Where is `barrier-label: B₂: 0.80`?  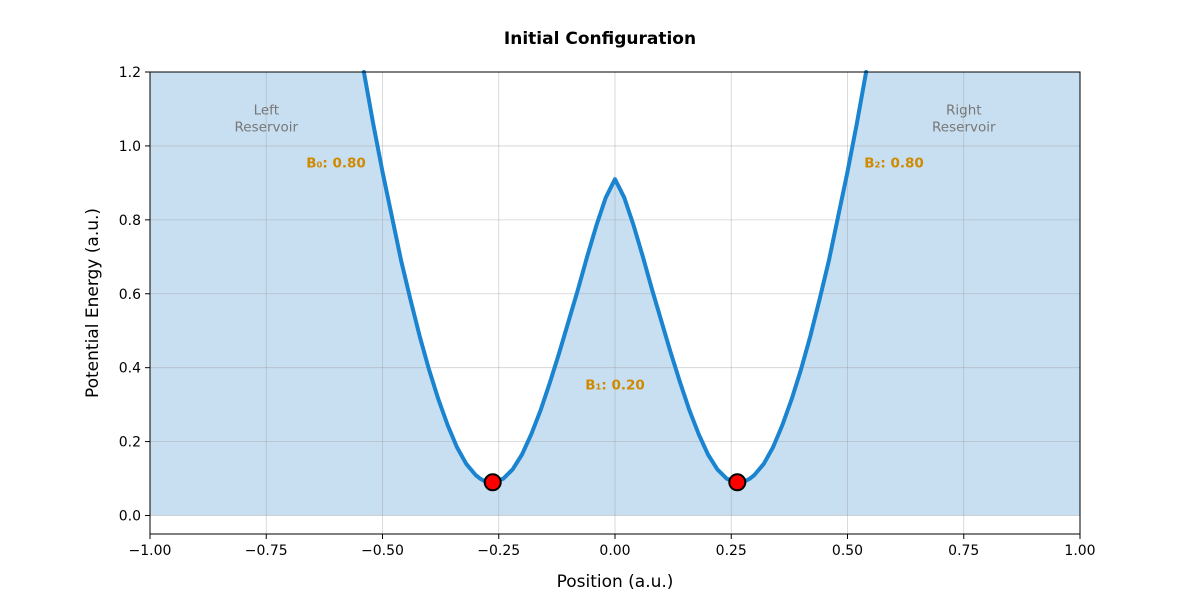
barrier-label: B₂: 0.80 is located at coordinates (894, 164).